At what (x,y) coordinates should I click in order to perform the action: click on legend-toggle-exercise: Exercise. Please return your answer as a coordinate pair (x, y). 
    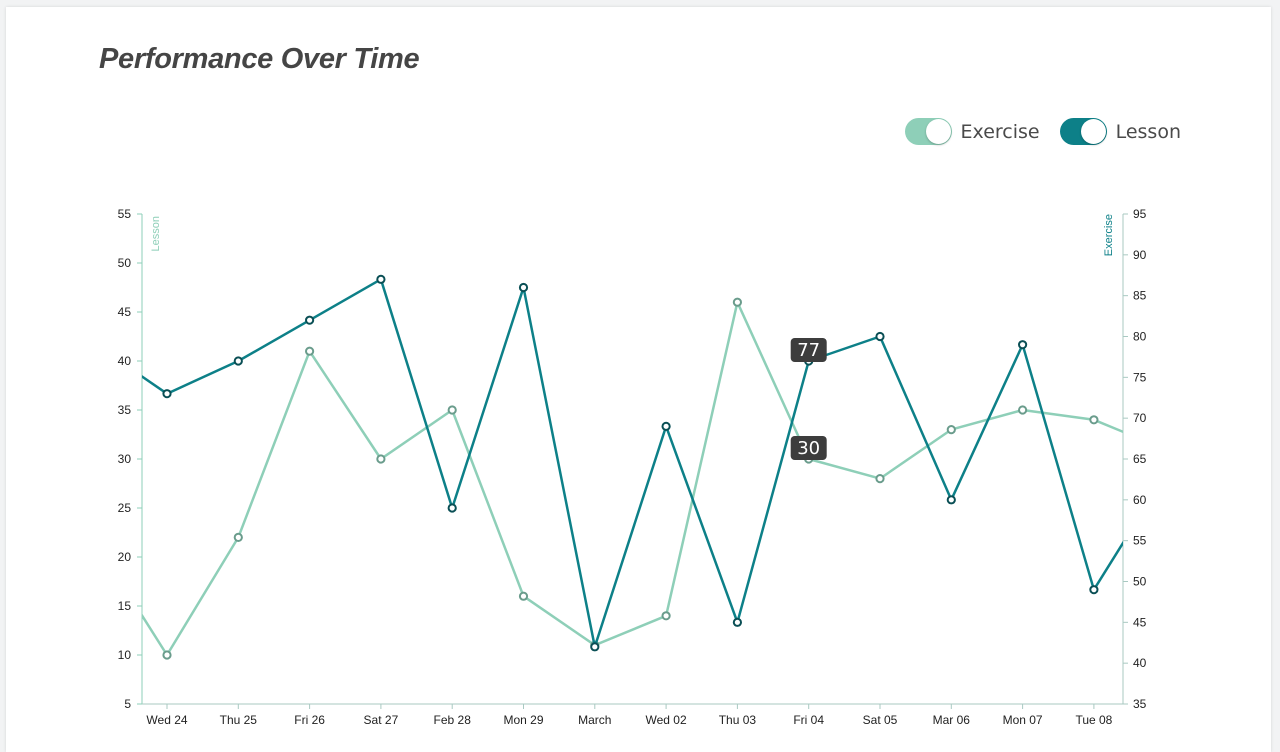
    Looking at the image, I should click on (972, 131).